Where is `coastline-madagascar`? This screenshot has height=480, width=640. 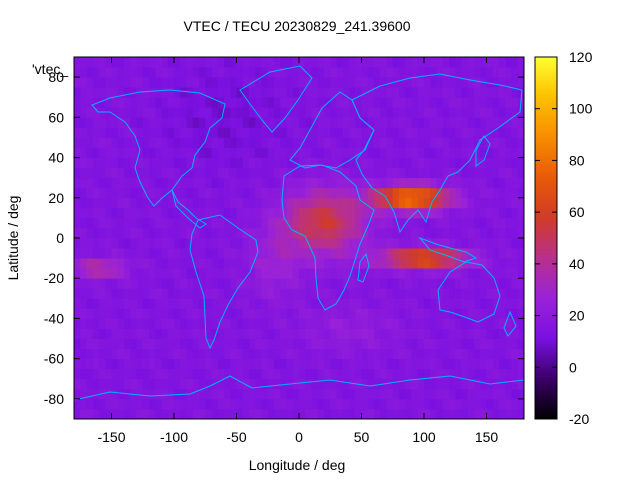
coastline-madagascar is located at coordinates (363, 267).